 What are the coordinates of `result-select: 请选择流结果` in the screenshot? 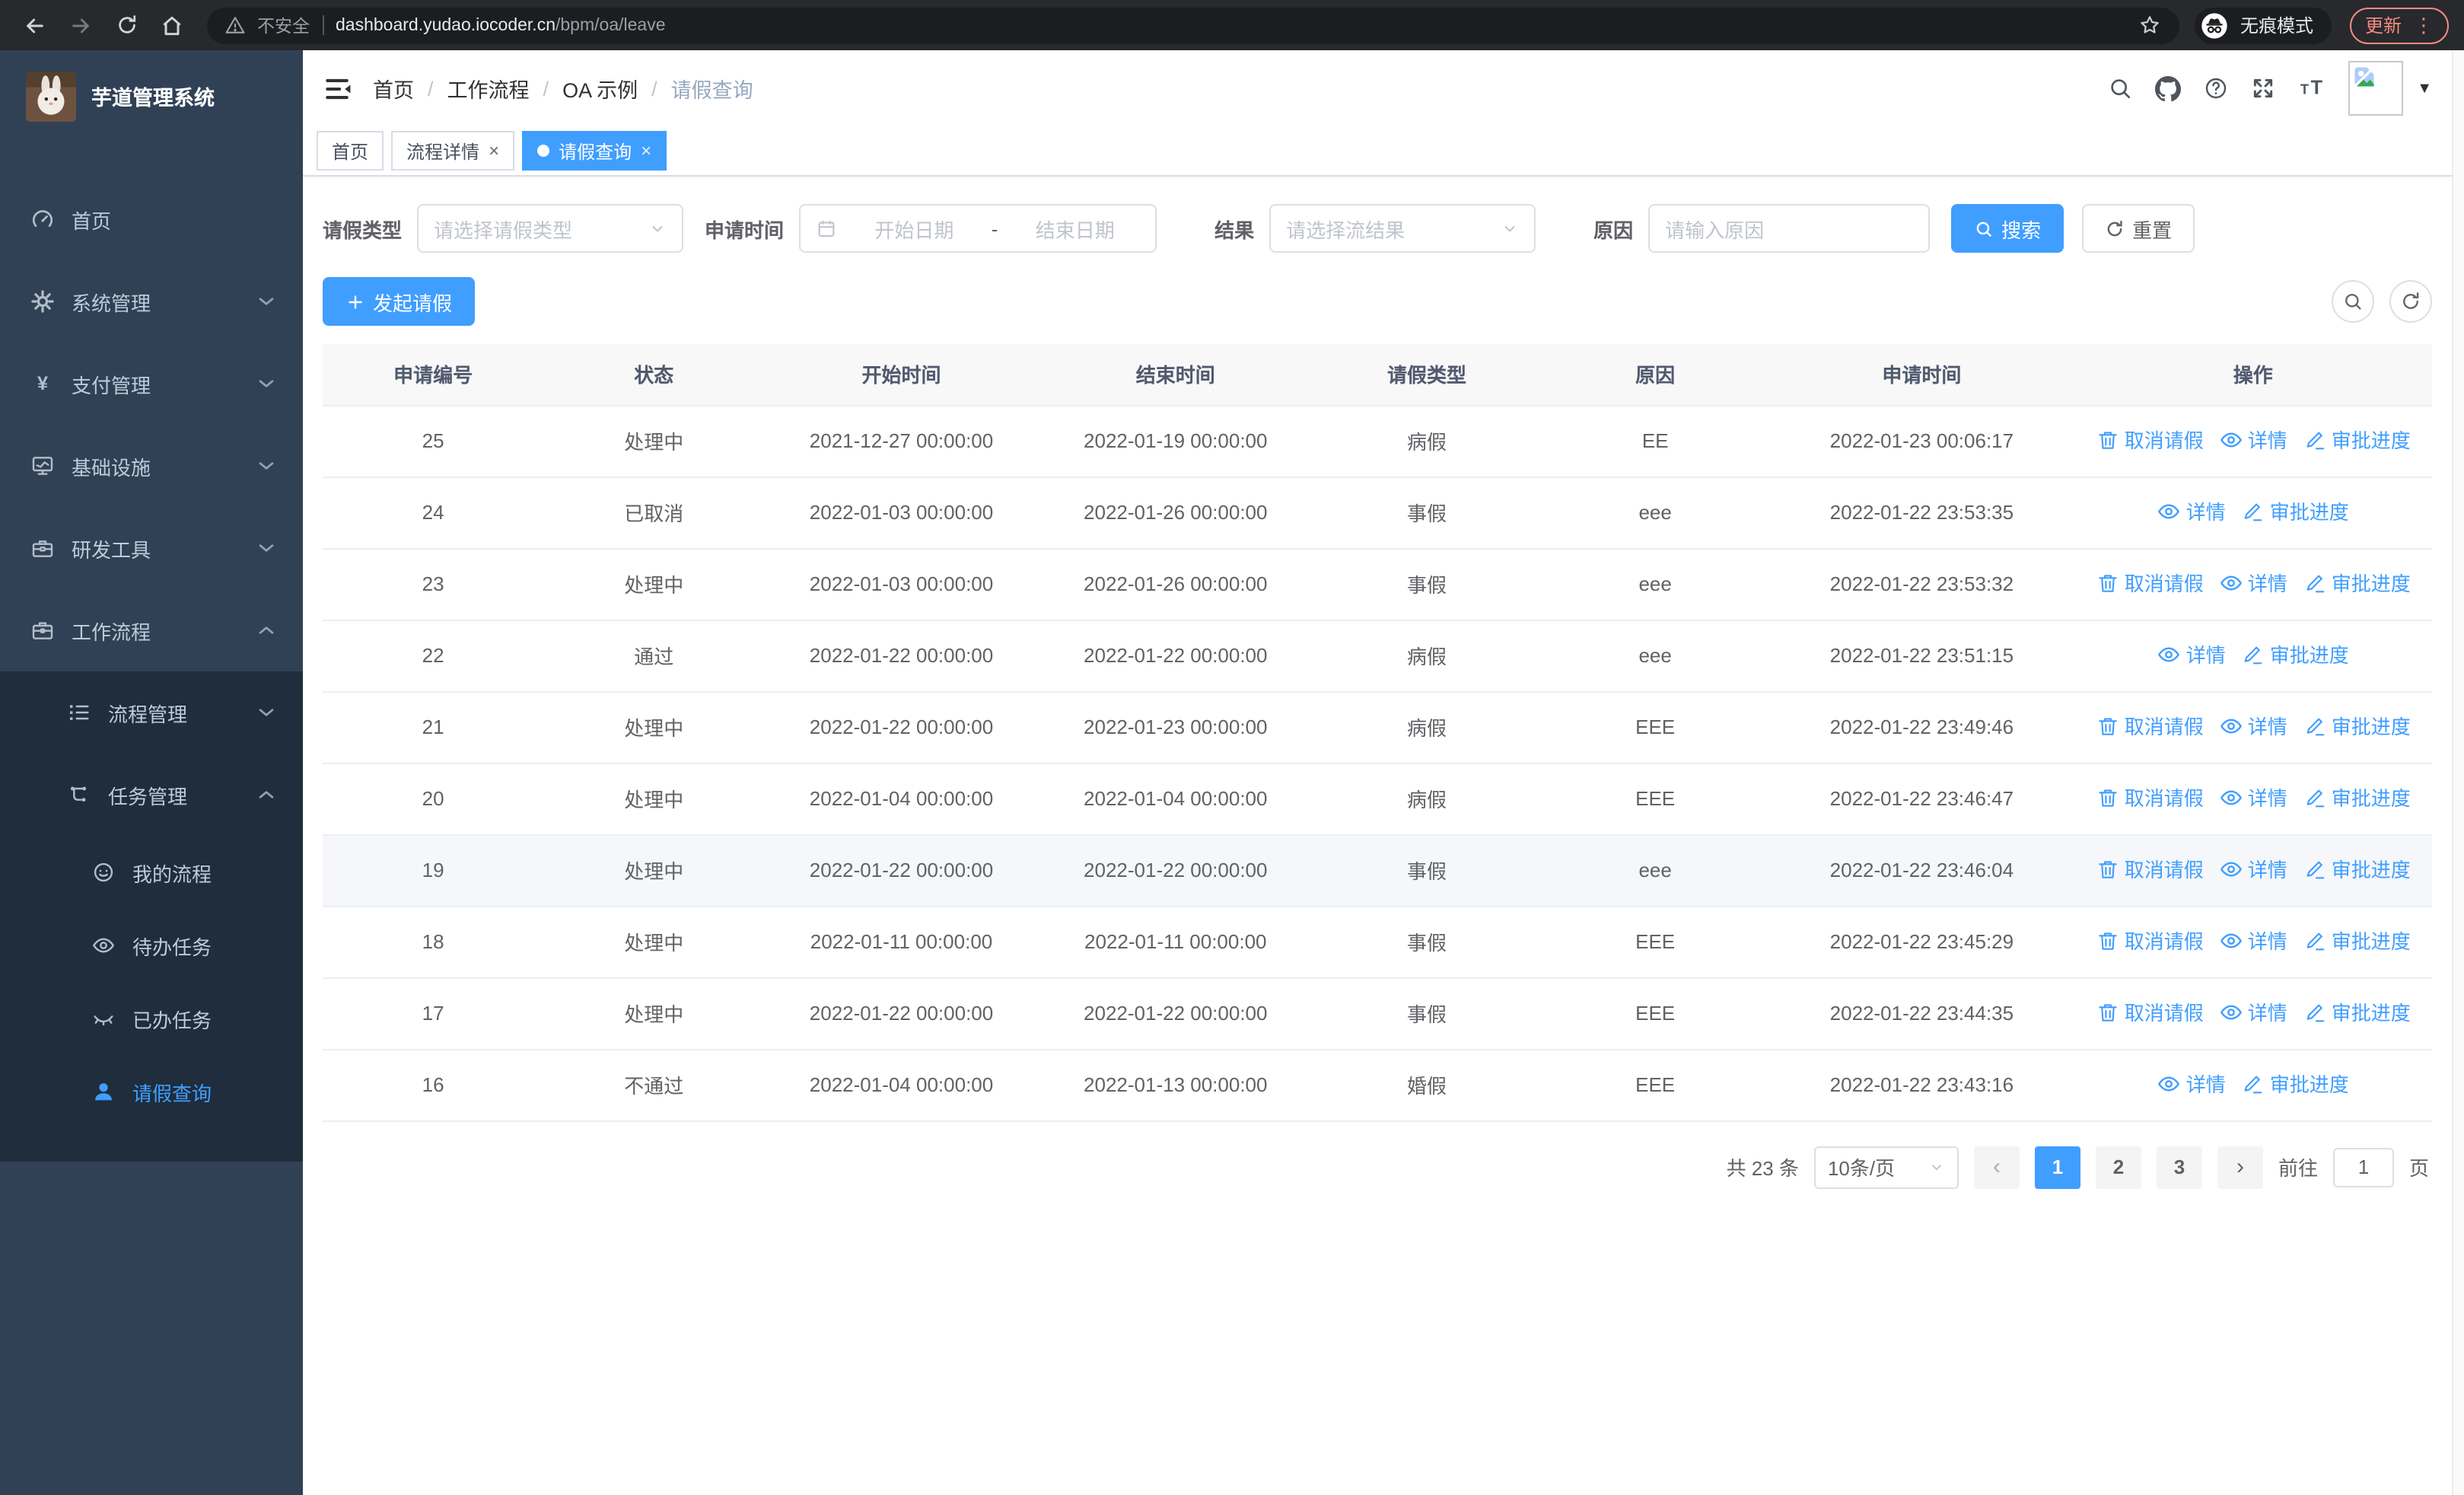 It's located at (1402, 228).